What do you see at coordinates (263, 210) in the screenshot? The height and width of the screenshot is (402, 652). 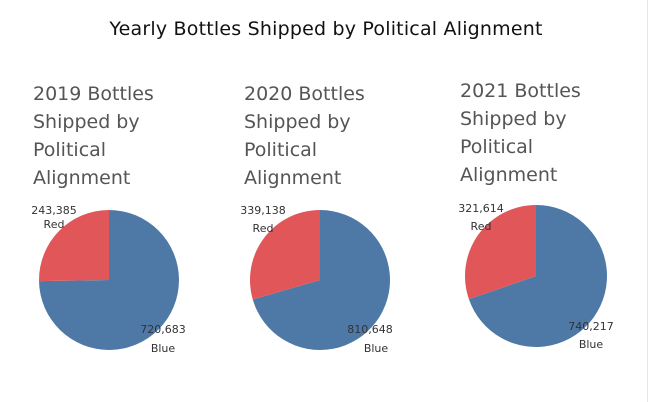 I see `slice-value-label-red: 339,138` at bounding box center [263, 210].